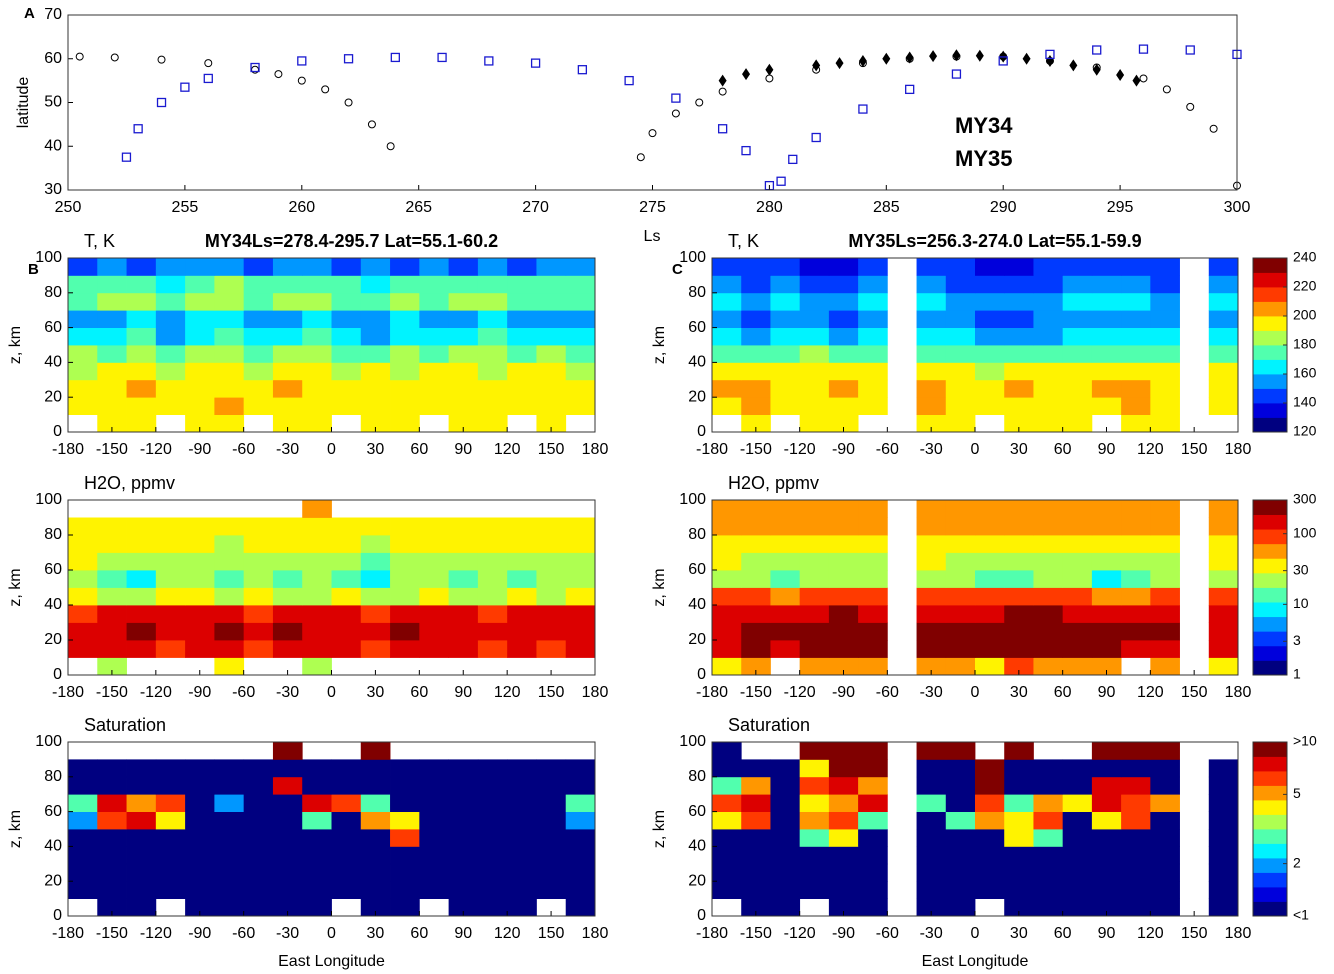  Describe the element at coordinates (1238, 449) in the screenshot. I see `x-tick-label: 180` at that location.